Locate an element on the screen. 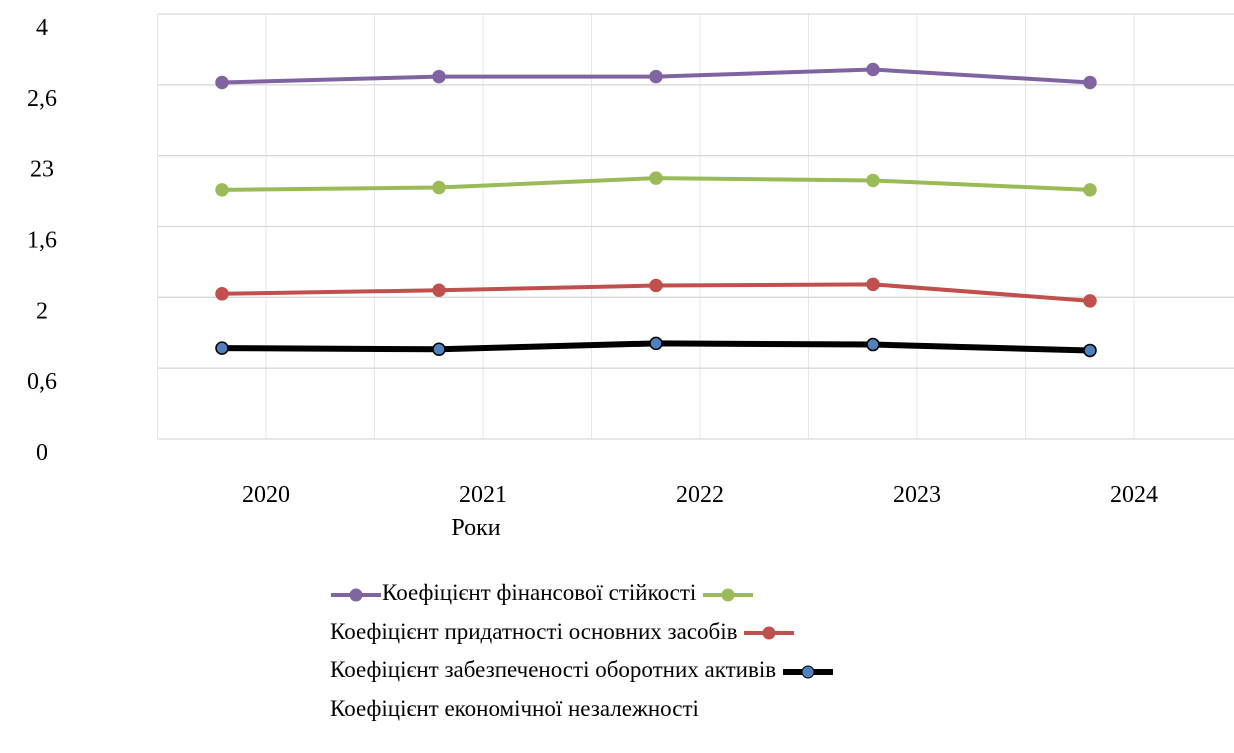 This screenshot has width=1234, height=753. y-tick-label: 0 is located at coordinates (42, 453).